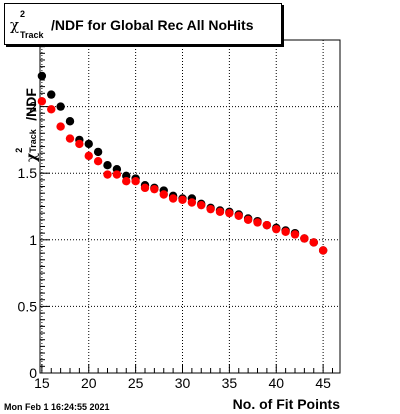 This screenshot has height=414, width=400. What do you see at coordinates (28, 173) in the screenshot?
I see `y-tick-label: 1.5` at bounding box center [28, 173].